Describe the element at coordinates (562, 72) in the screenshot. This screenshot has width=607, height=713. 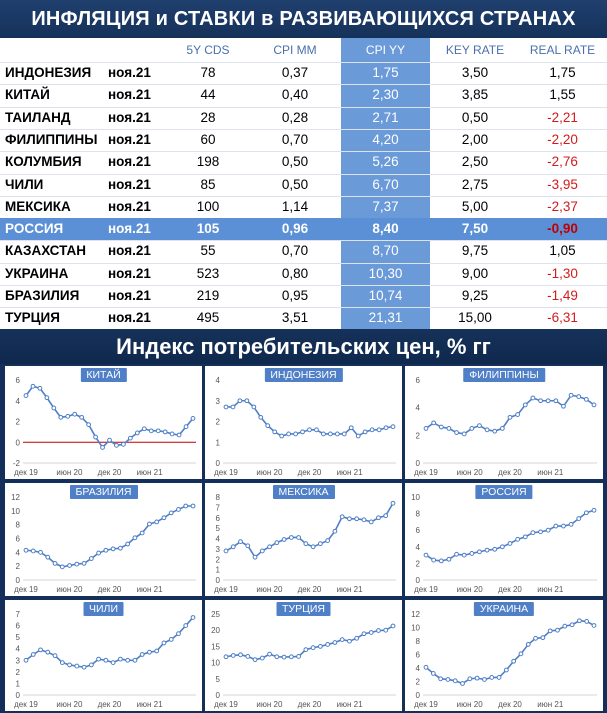
I see `cell-real-rate: 1,75` at that location.